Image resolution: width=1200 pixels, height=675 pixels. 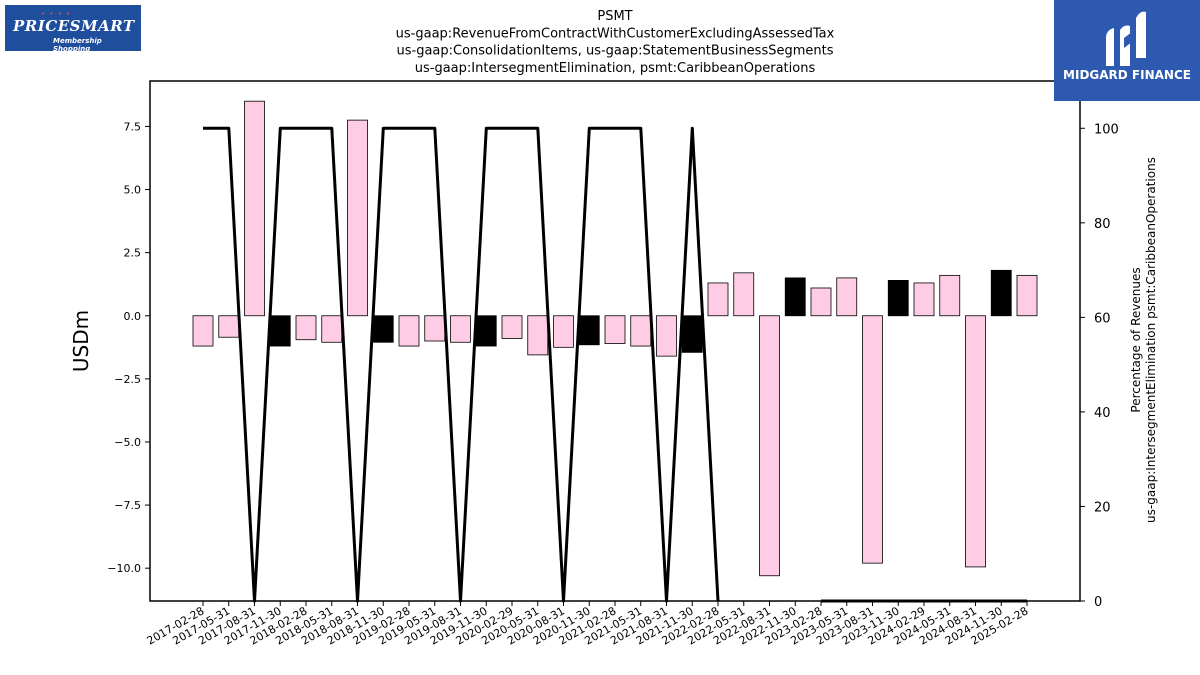 What do you see at coordinates (133, 126) in the screenshot?
I see `y-tick-label: 7.5` at bounding box center [133, 126].